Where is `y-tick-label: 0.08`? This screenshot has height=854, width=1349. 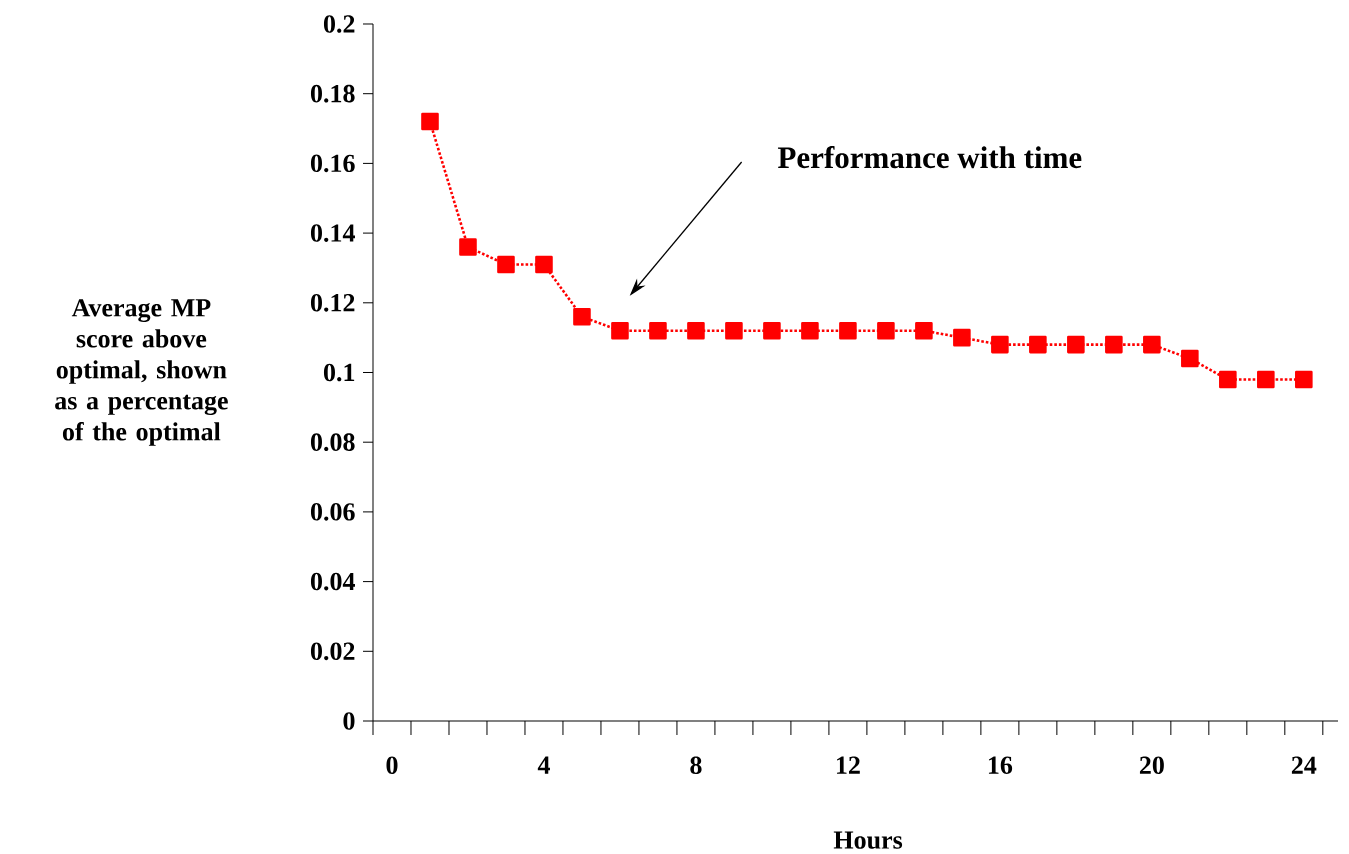
y-tick-label: 0.08 is located at coordinates (332, 442).